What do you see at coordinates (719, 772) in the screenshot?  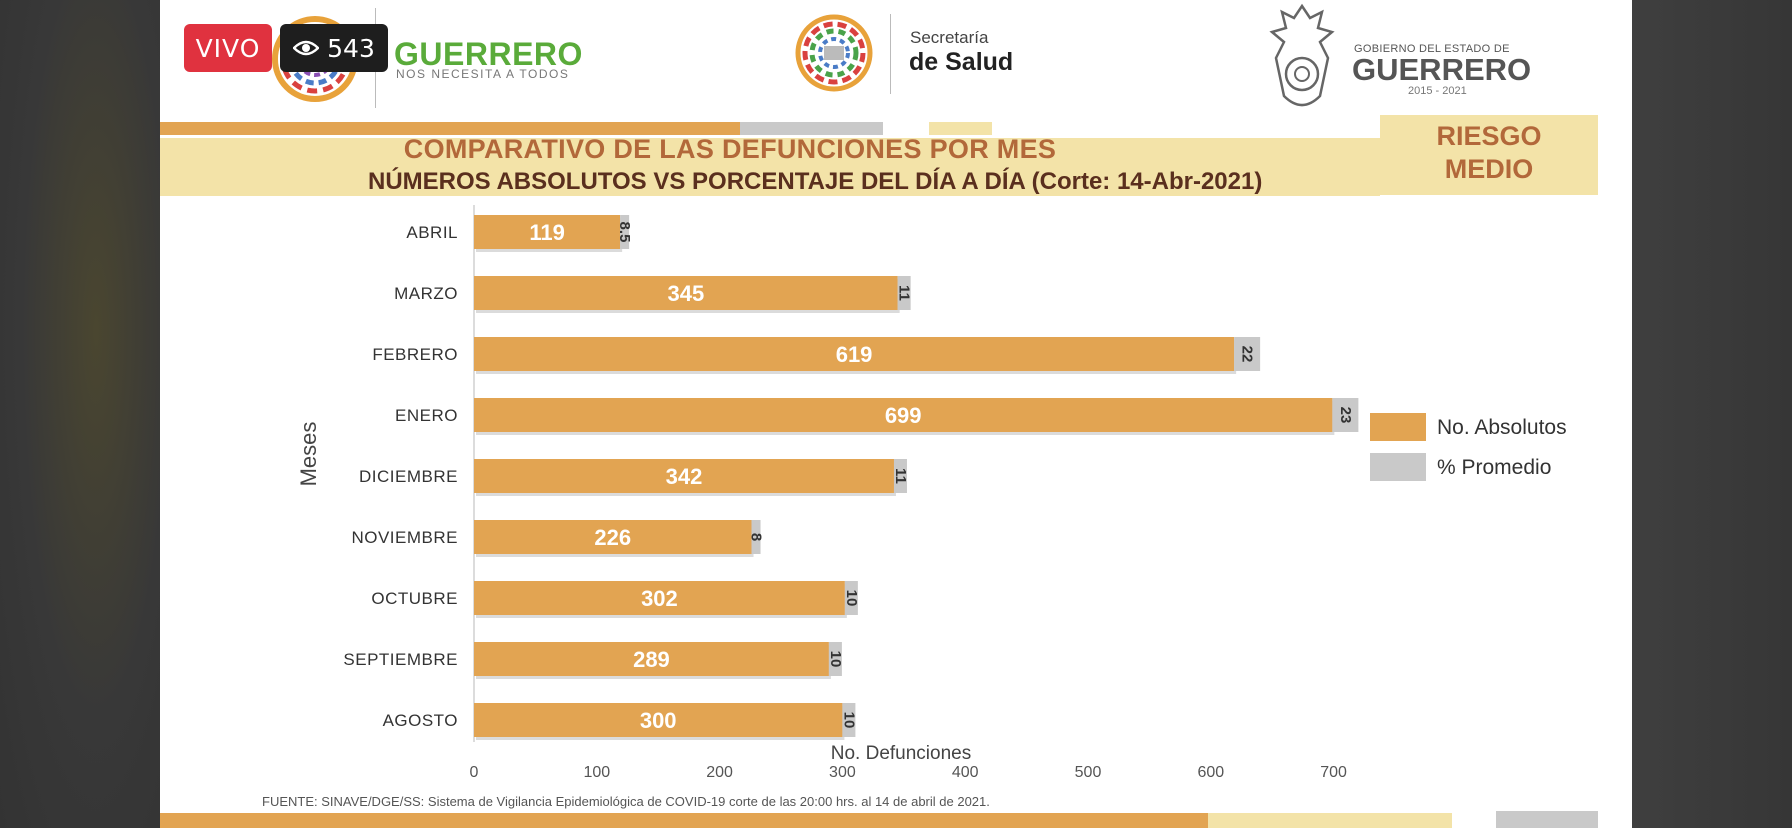 I see `x-tick-label: 200` at bounding box center [719, 772].